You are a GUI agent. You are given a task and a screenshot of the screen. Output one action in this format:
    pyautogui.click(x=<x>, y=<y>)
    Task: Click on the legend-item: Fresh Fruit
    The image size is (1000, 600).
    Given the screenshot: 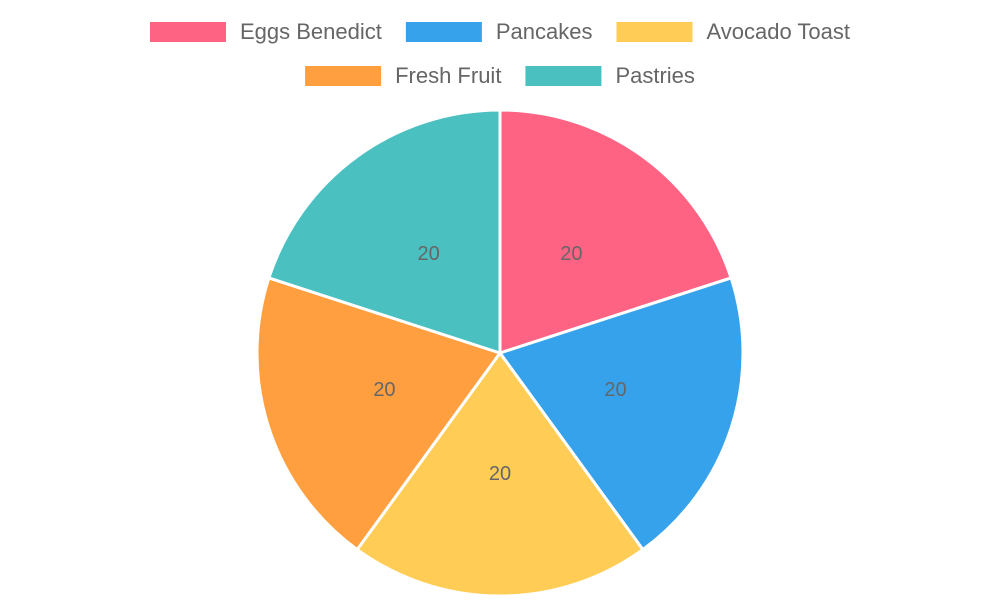 What is the action you would take?
    pyautogui.click(x=403, y=75)
    